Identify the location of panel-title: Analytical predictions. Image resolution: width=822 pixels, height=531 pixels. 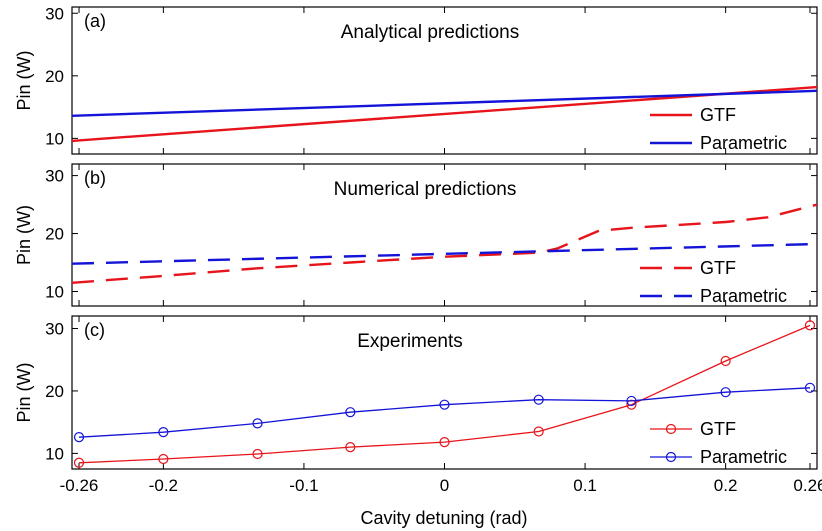
(430, 32).